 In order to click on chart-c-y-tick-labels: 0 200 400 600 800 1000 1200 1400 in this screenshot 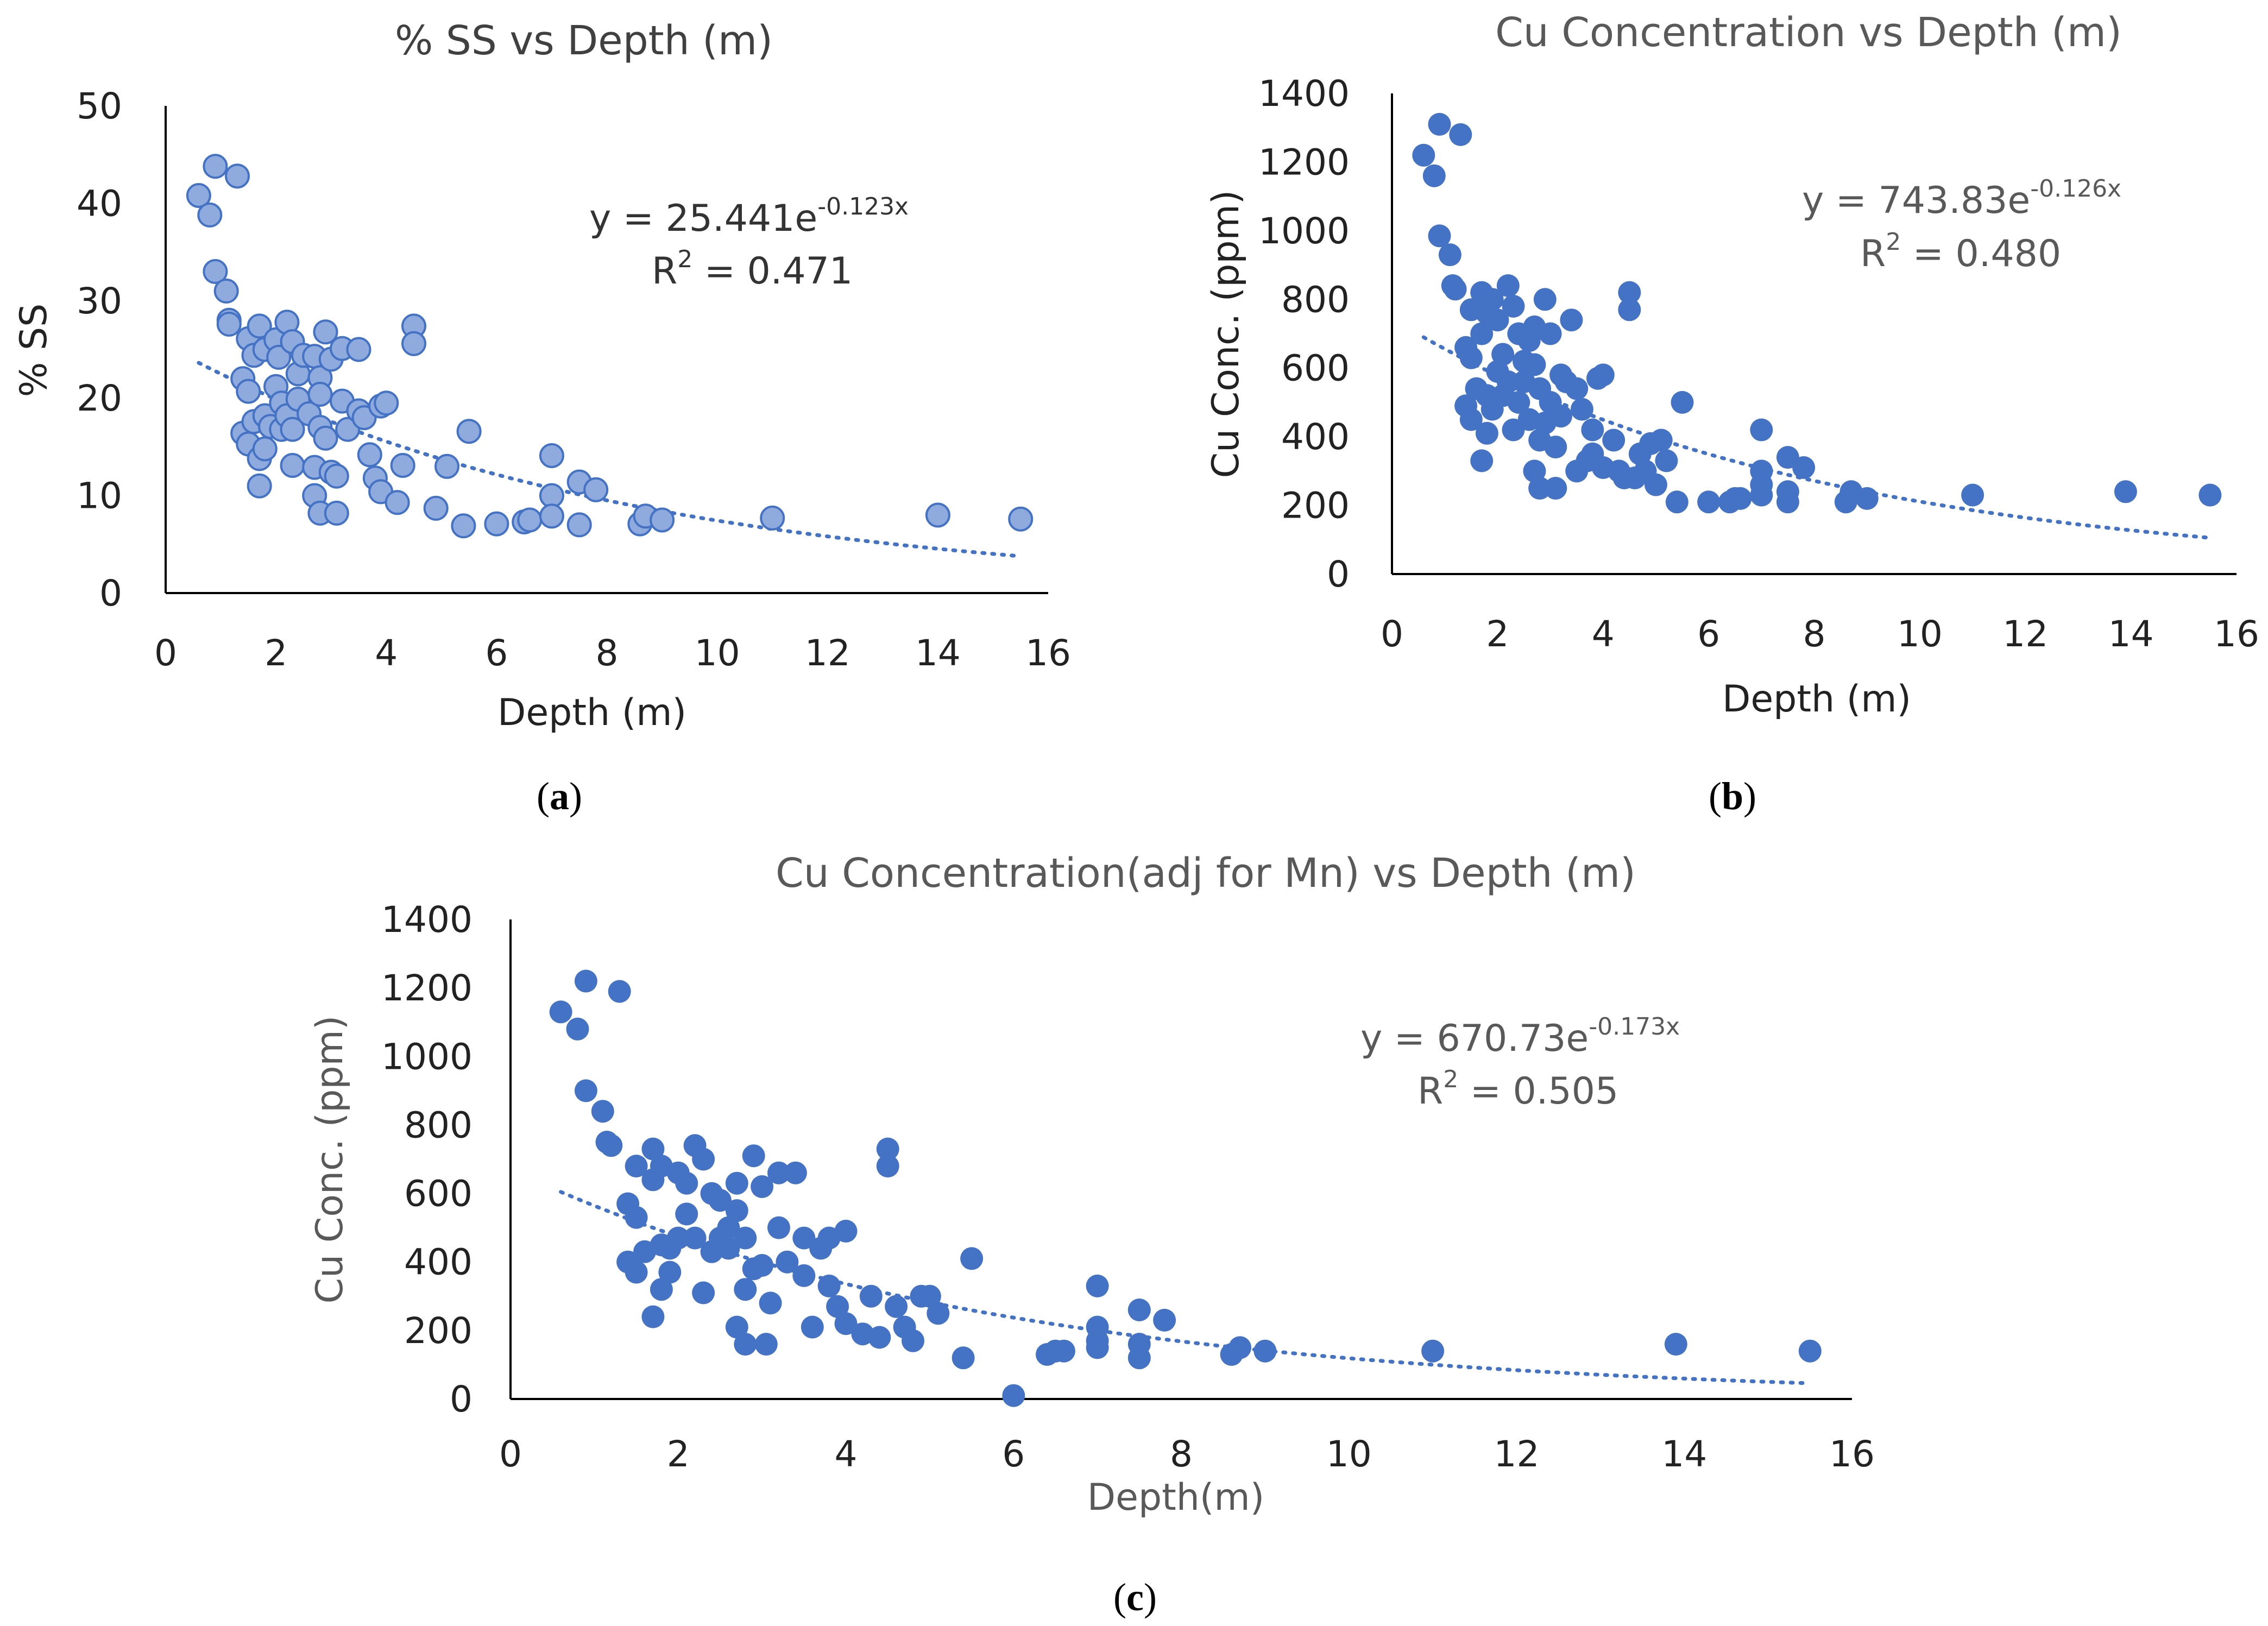, I will do `click(426, 1159)`.